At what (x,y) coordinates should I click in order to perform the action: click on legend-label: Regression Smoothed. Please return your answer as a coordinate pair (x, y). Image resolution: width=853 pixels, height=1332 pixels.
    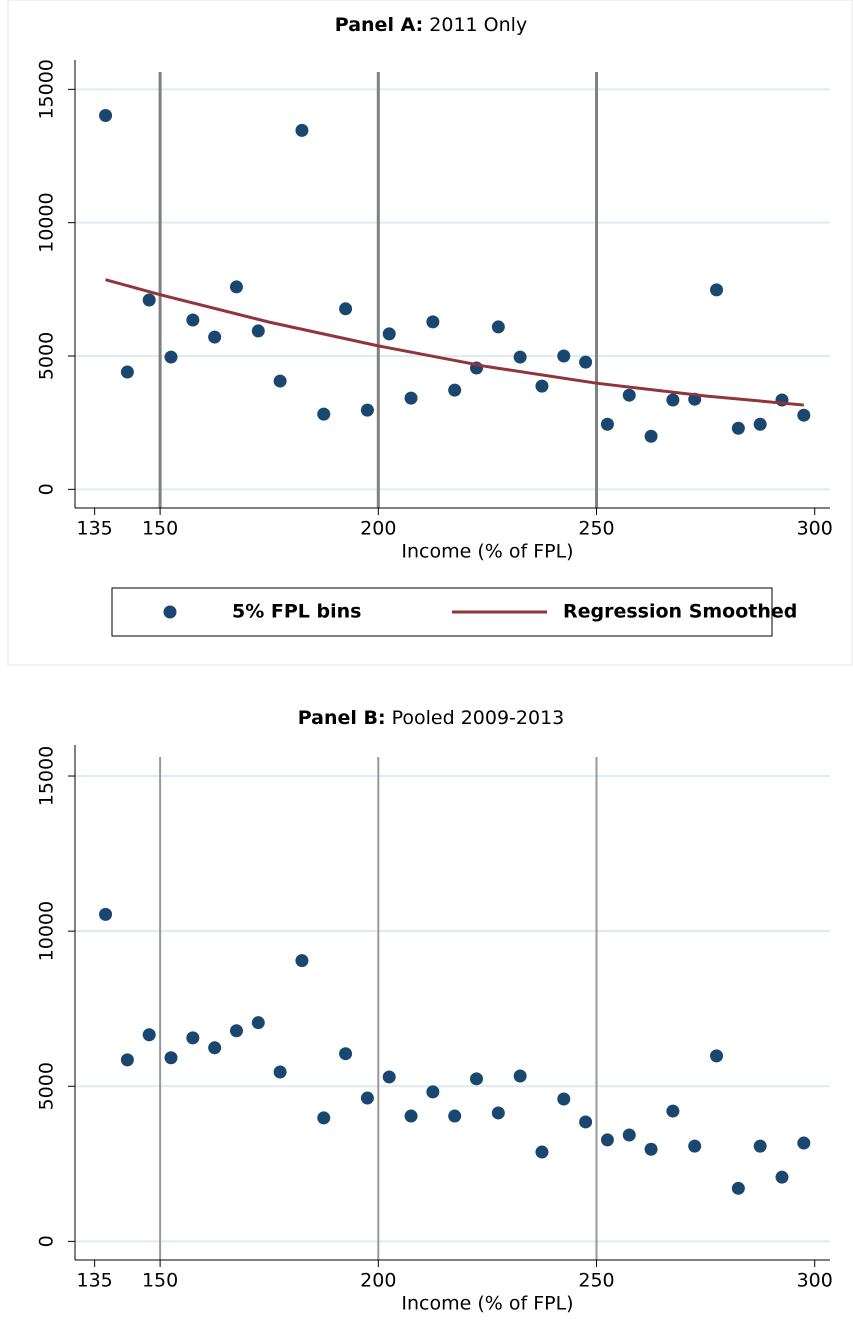
    Looking at the image, I should click on (680, 612).